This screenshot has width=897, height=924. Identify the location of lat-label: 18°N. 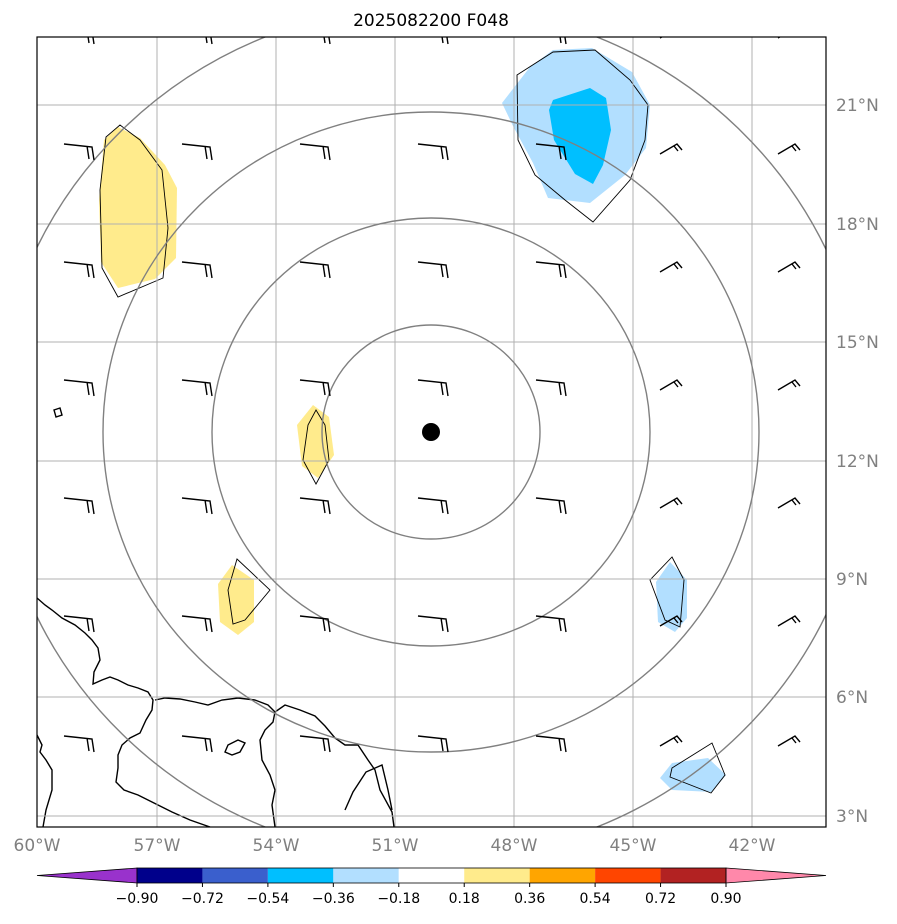
(857, 225).